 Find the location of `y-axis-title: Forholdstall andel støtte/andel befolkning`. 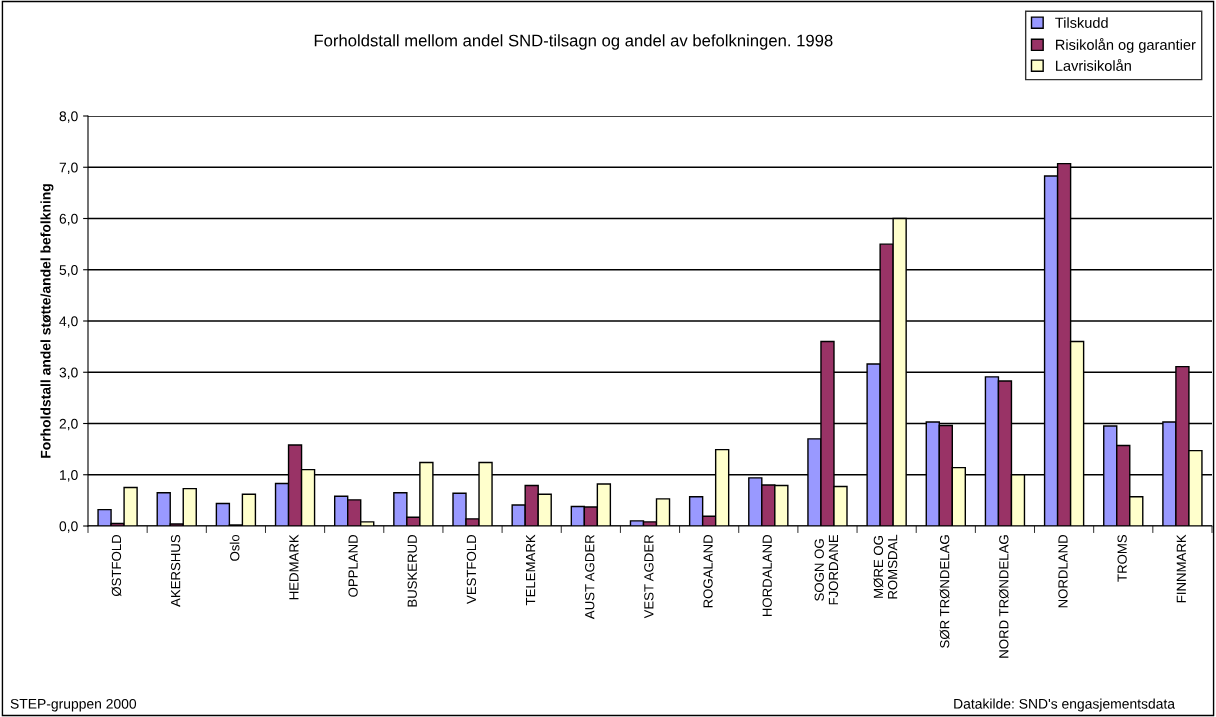

y-axis-title: Forholdstall andel støtte/andel befolkning is located at coordinates (47, 321).